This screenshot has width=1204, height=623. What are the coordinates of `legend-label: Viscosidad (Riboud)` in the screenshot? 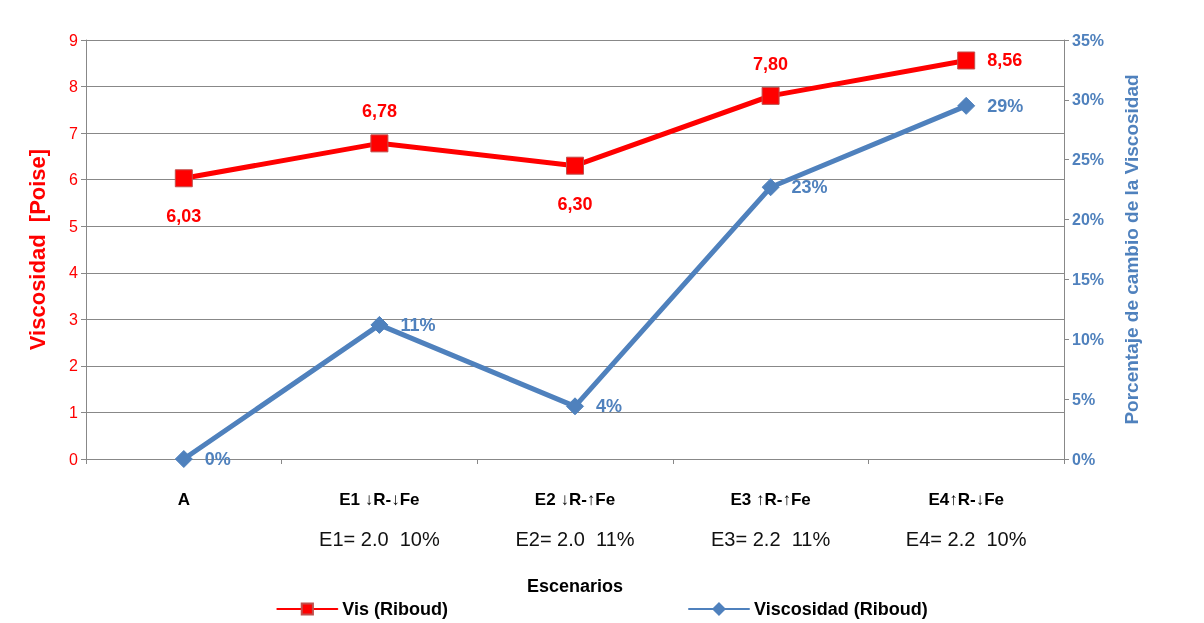 It's located at (840, 609).